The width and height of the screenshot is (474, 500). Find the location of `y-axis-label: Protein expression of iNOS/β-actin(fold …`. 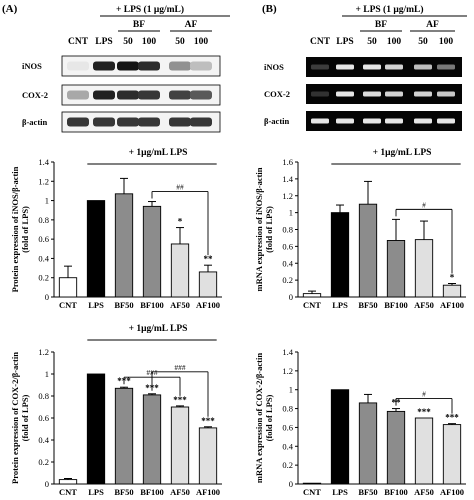

y-axis-label: Protein expression of iNOS/β-actin(fold … is located at coordinates (20, 229).